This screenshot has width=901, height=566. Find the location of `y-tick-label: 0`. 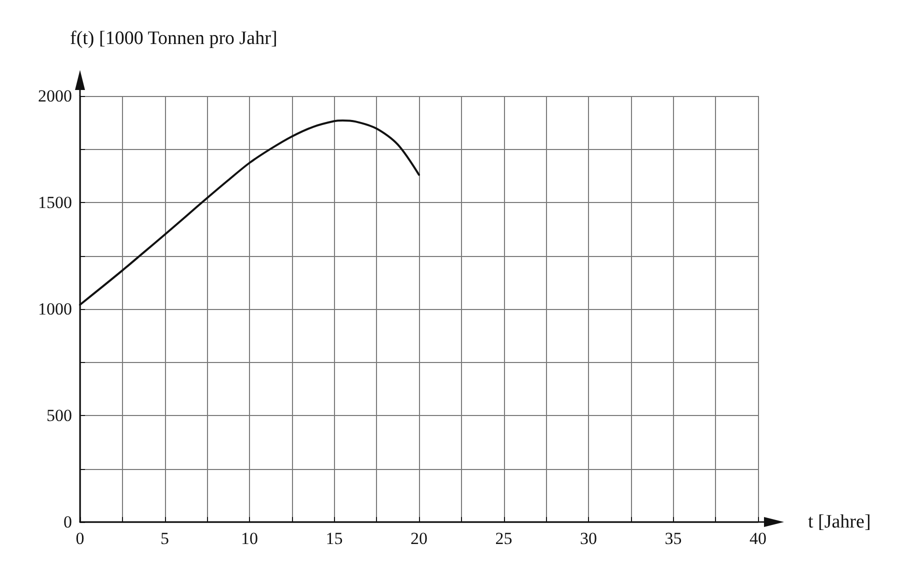

y-tick-label: 0 is located at coordinates (68, 522).